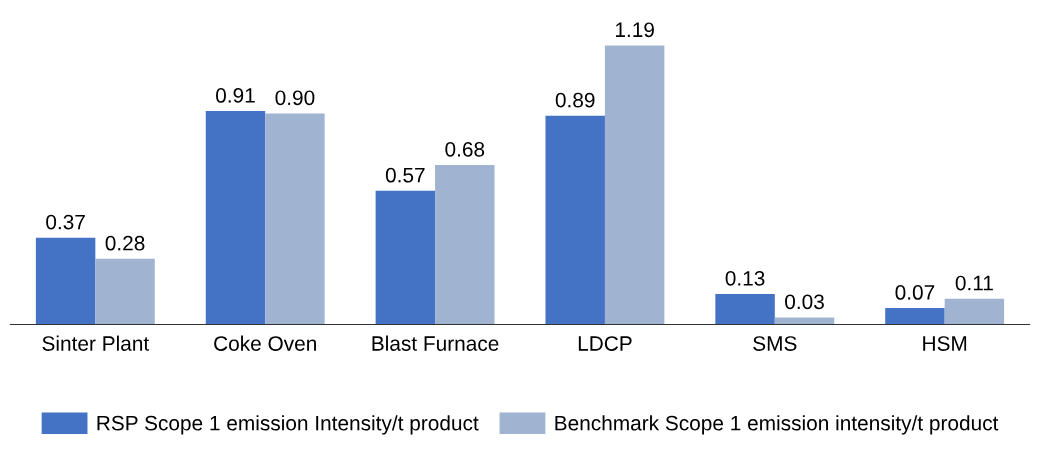 This screenshot has height=457, width=1040. What do you see at coordinates (288, 425) in the screenshot?
I see `legend-label: RSP Scope 1 emission Intensity/t product` at bounding box center [288, 425].